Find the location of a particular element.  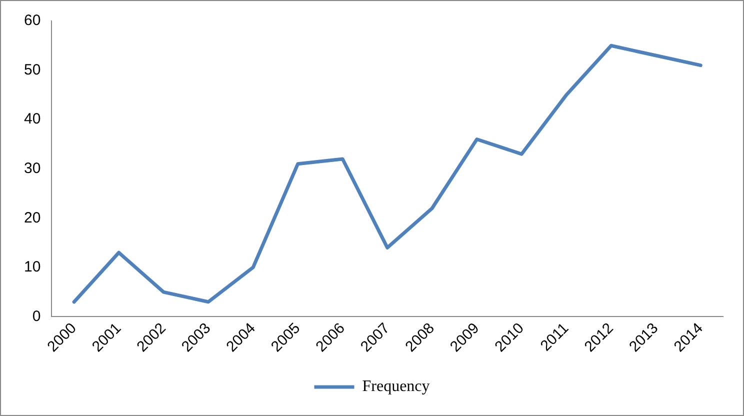

y-tick-label: 60 is located at coordinates (32, 21).